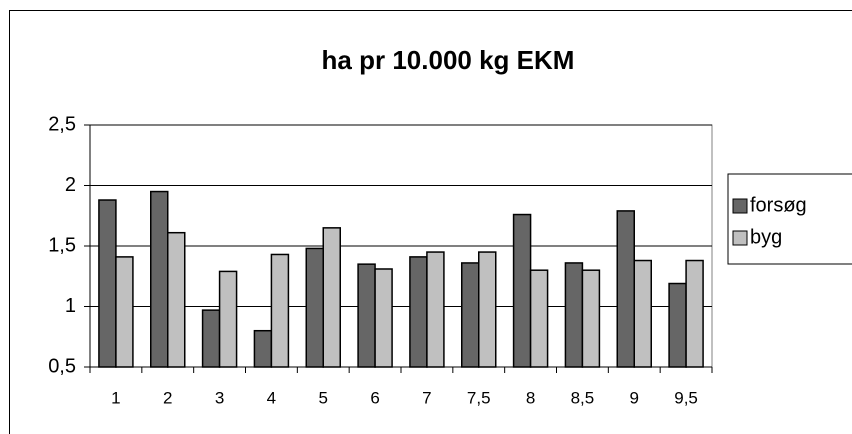 This screenshot has height=434, width=852. What do you see at coordinates (530, 397) in the screenshot?
I see `x-tick-label: 8` at bounding box center [530, 397].